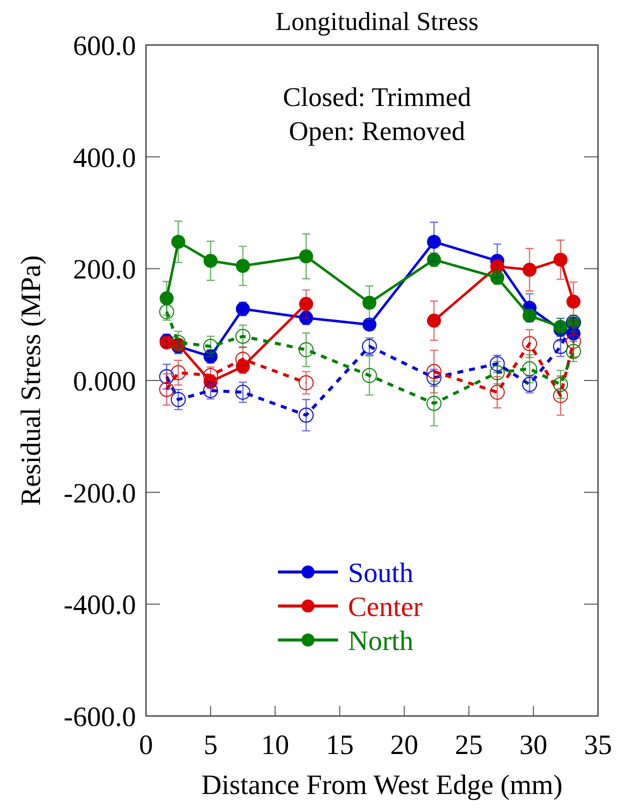 This screenshot has height=808, width=620. I want to click on y-tick-label: 600.0, so click(104, 46).